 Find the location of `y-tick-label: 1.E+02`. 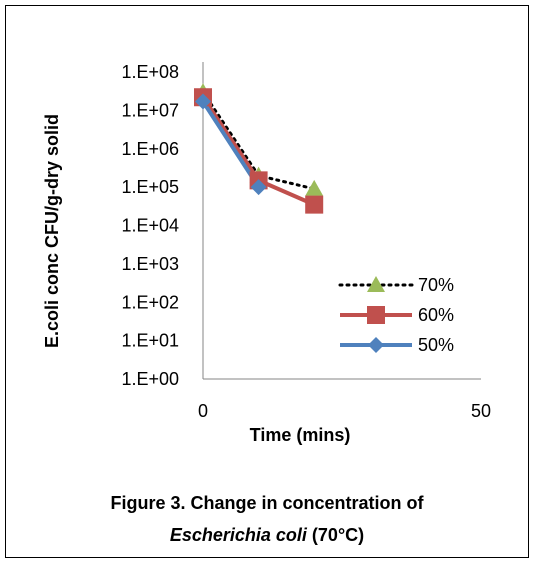

y-tick-label: 1.E+02 is located at coordinates (150, 302).